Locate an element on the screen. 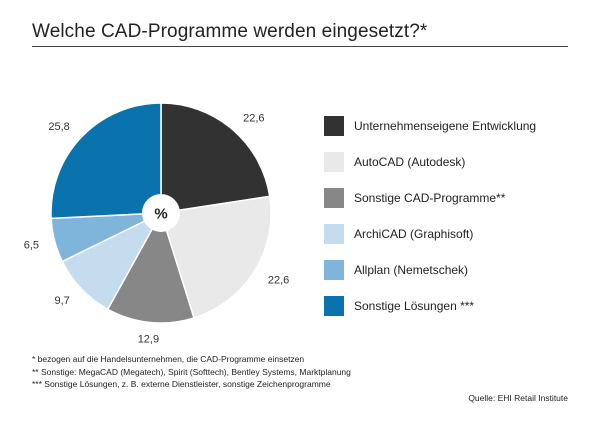  pie-value-label-4: 9,7 is located at coordinates (62, 301).